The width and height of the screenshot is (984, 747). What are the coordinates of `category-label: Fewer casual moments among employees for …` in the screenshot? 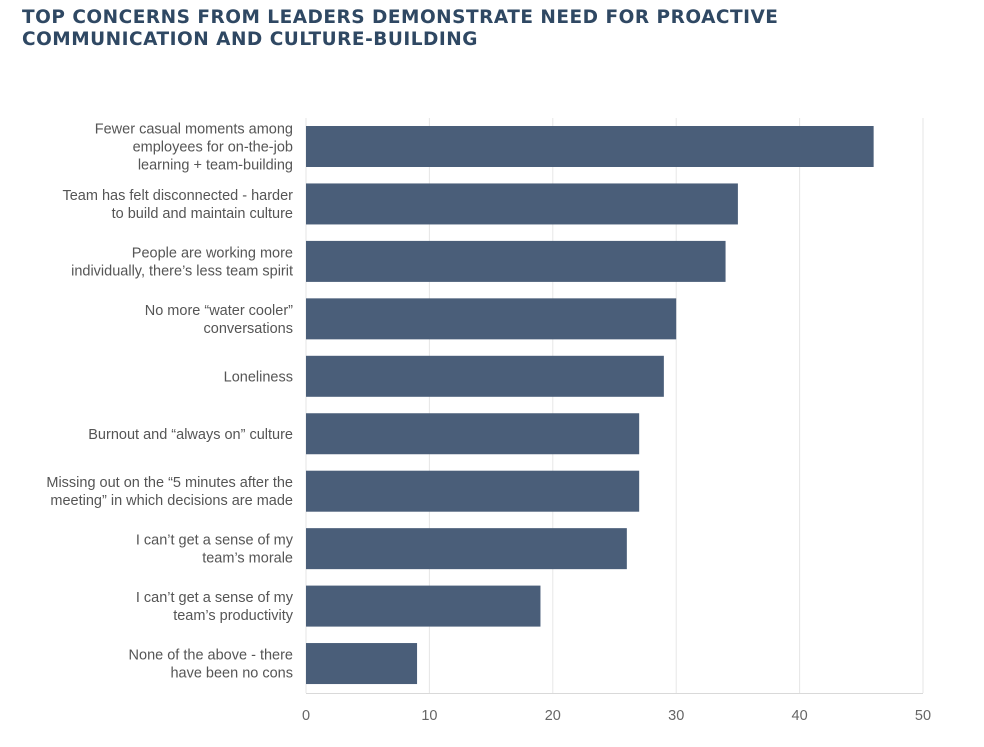 It's located at (194, 148).